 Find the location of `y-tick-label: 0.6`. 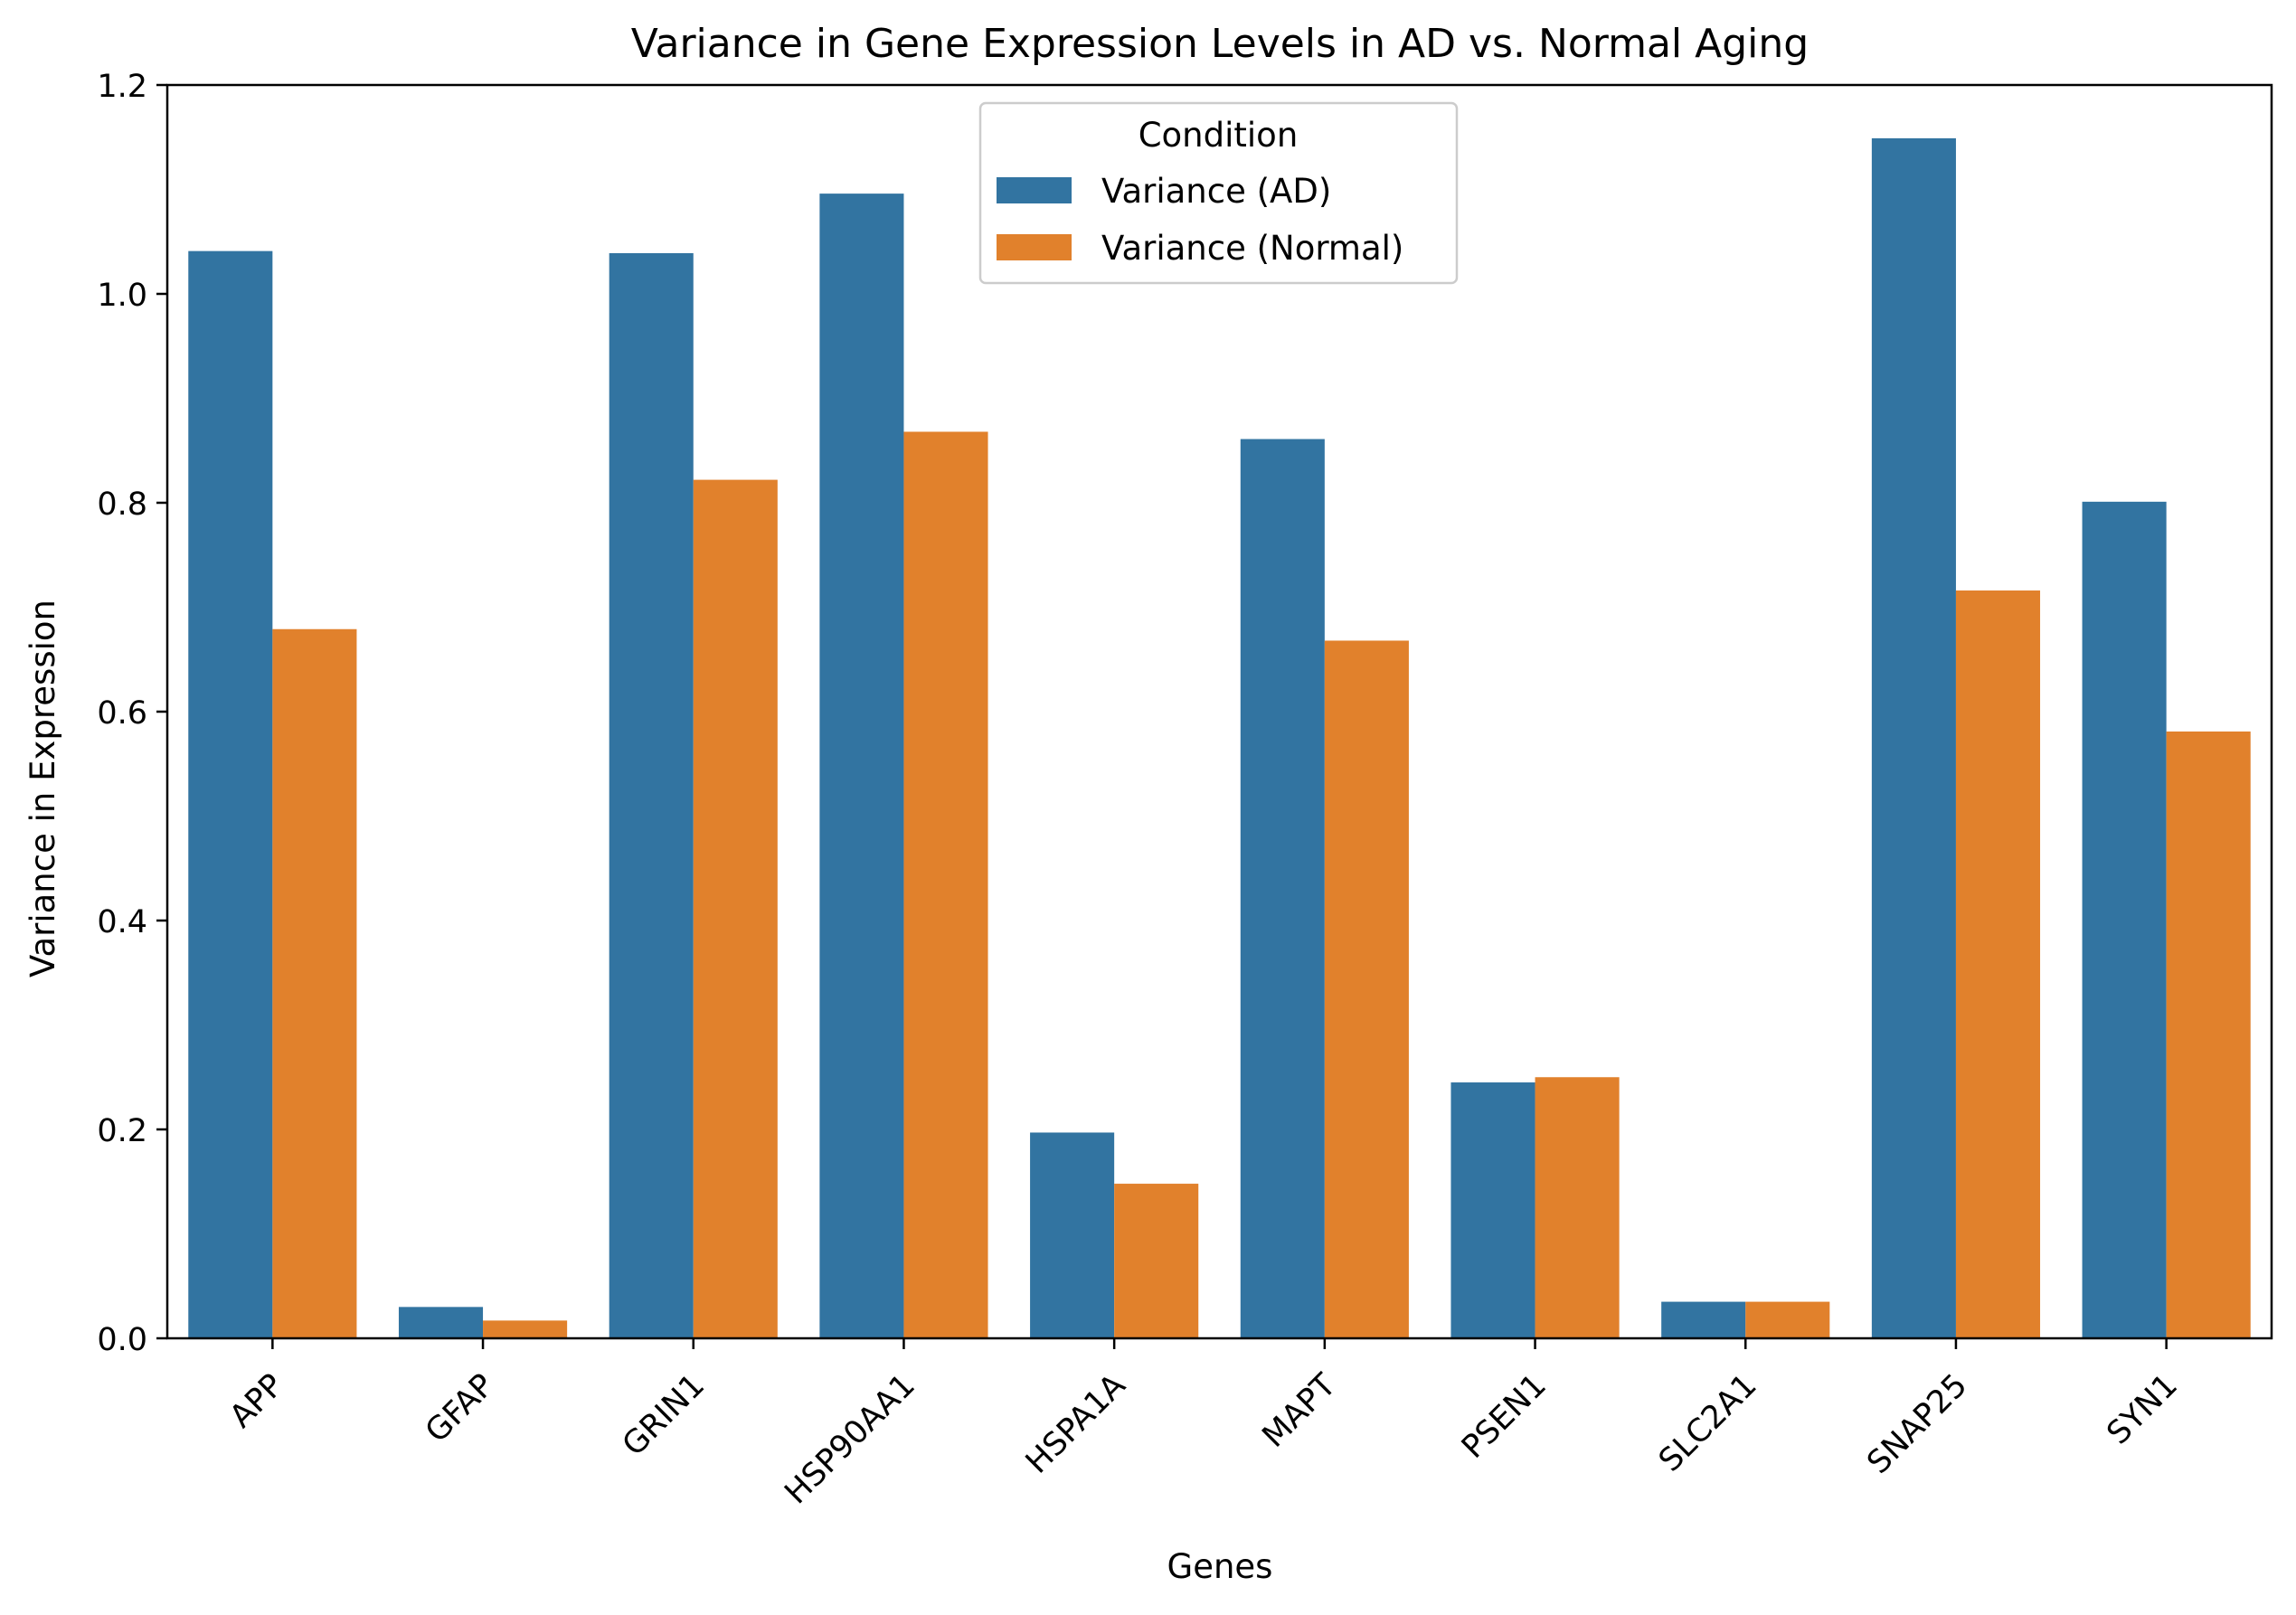

y-tick-label: 0.6 is located at coordinates (122, 714).